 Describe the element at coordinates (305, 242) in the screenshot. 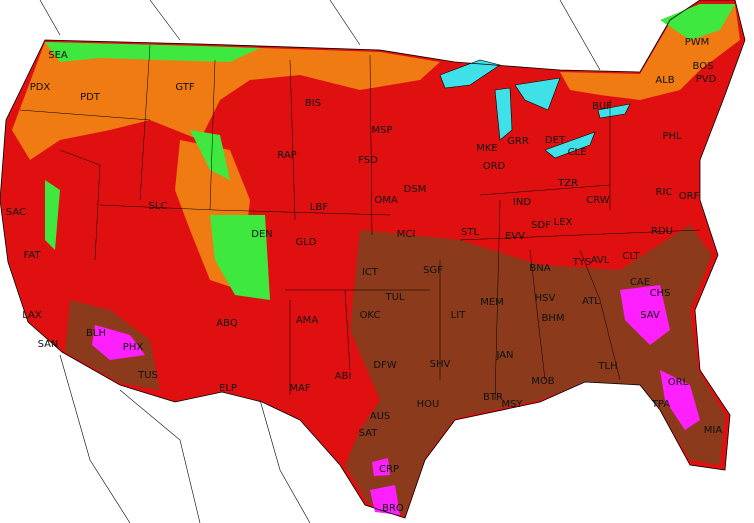

I see `station-label: GLD` at that location.